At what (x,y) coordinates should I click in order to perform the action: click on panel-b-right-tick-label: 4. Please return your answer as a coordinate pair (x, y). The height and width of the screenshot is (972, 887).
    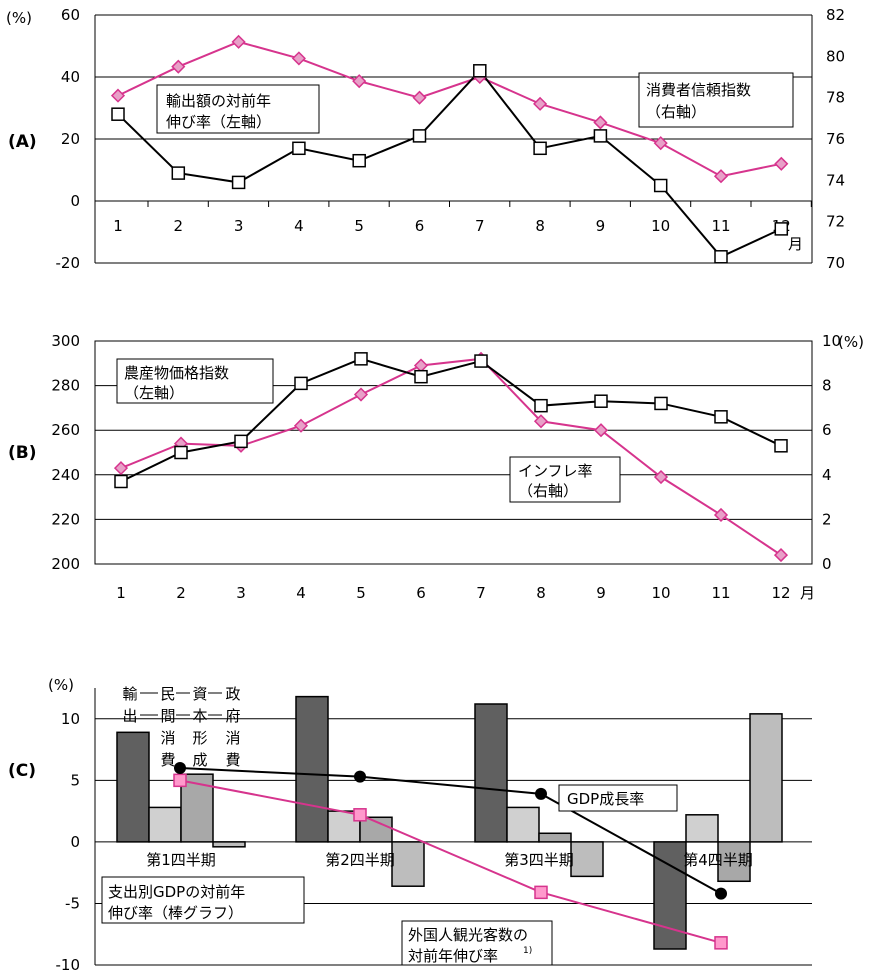
    Looking at the image, I should click on (827, 475).